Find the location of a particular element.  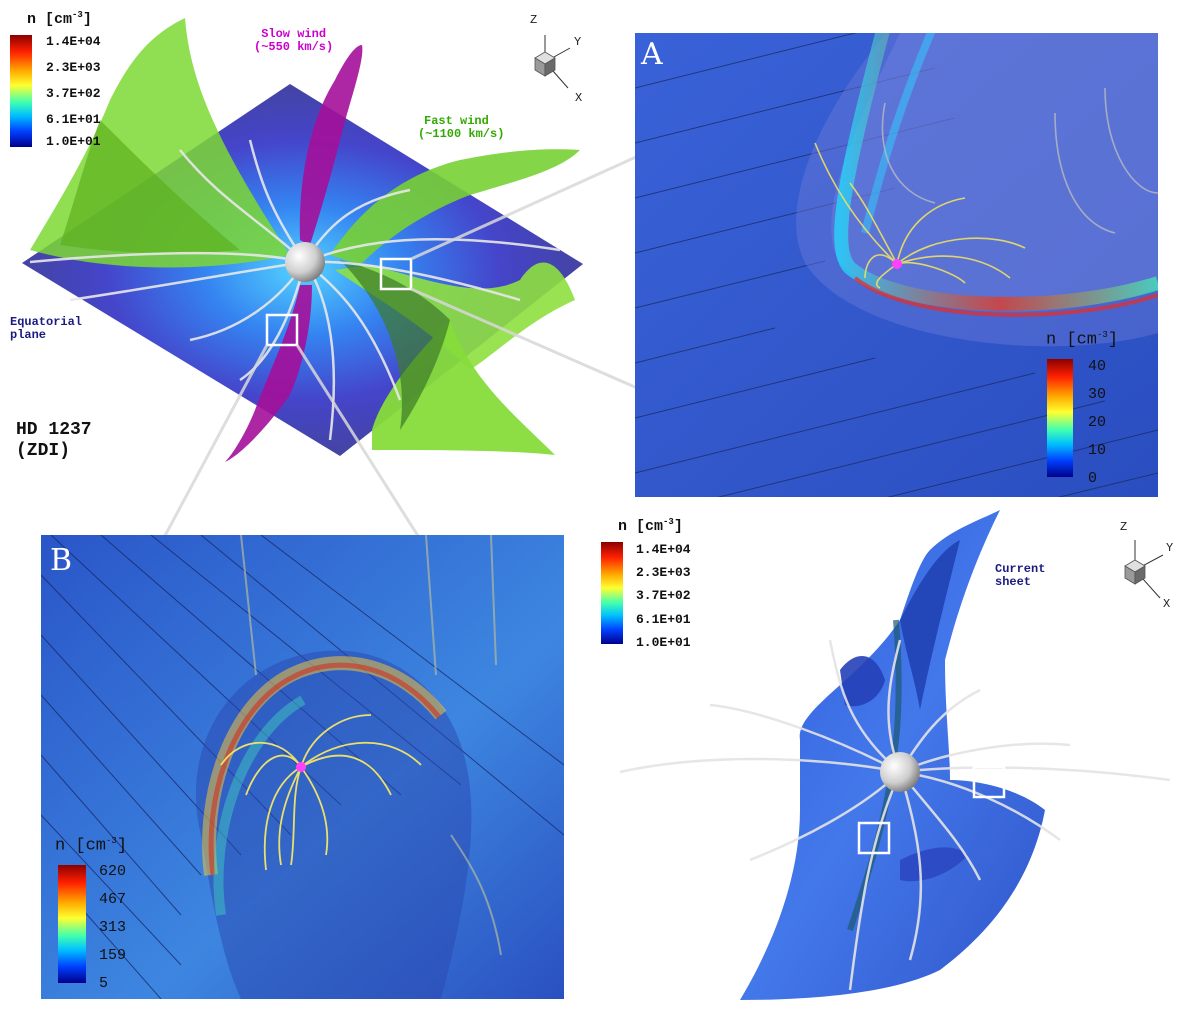

panel-b-tick: 159 is located at coordinates (113, 955).